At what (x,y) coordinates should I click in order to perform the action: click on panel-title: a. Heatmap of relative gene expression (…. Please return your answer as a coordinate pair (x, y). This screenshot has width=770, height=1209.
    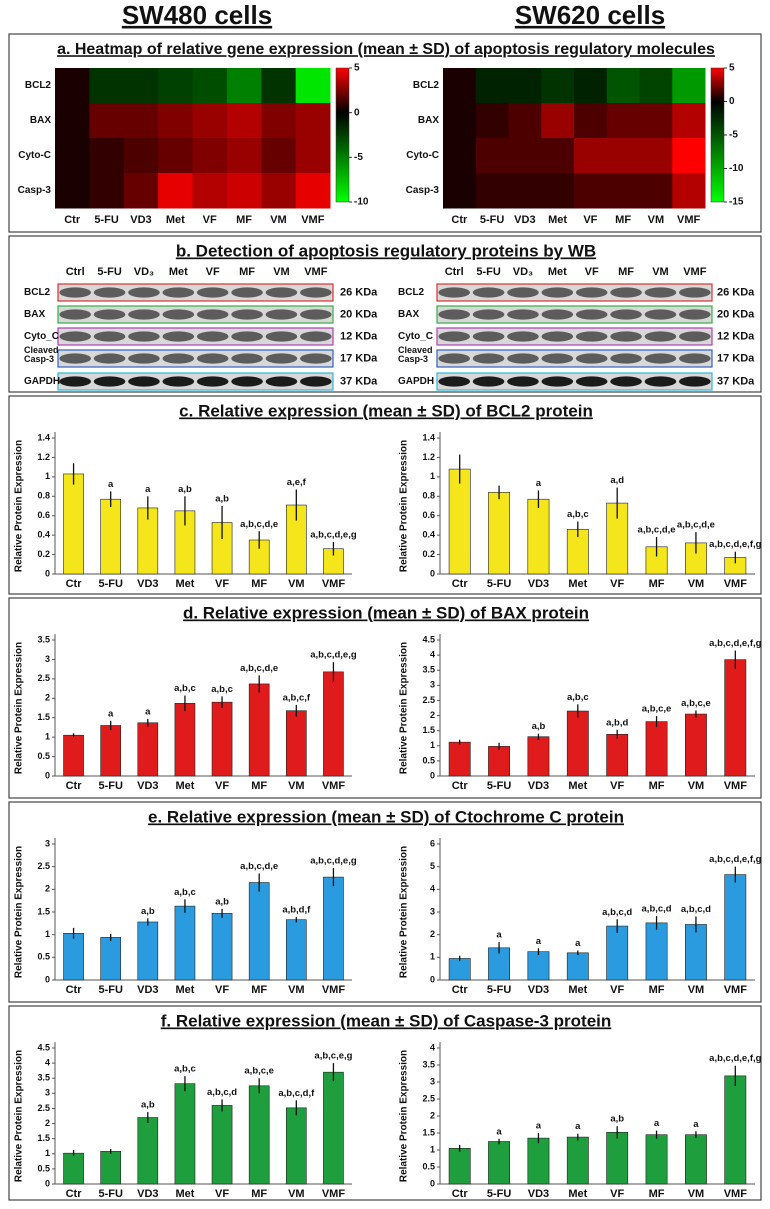
    Looking at the image, I should click on (386, 49).